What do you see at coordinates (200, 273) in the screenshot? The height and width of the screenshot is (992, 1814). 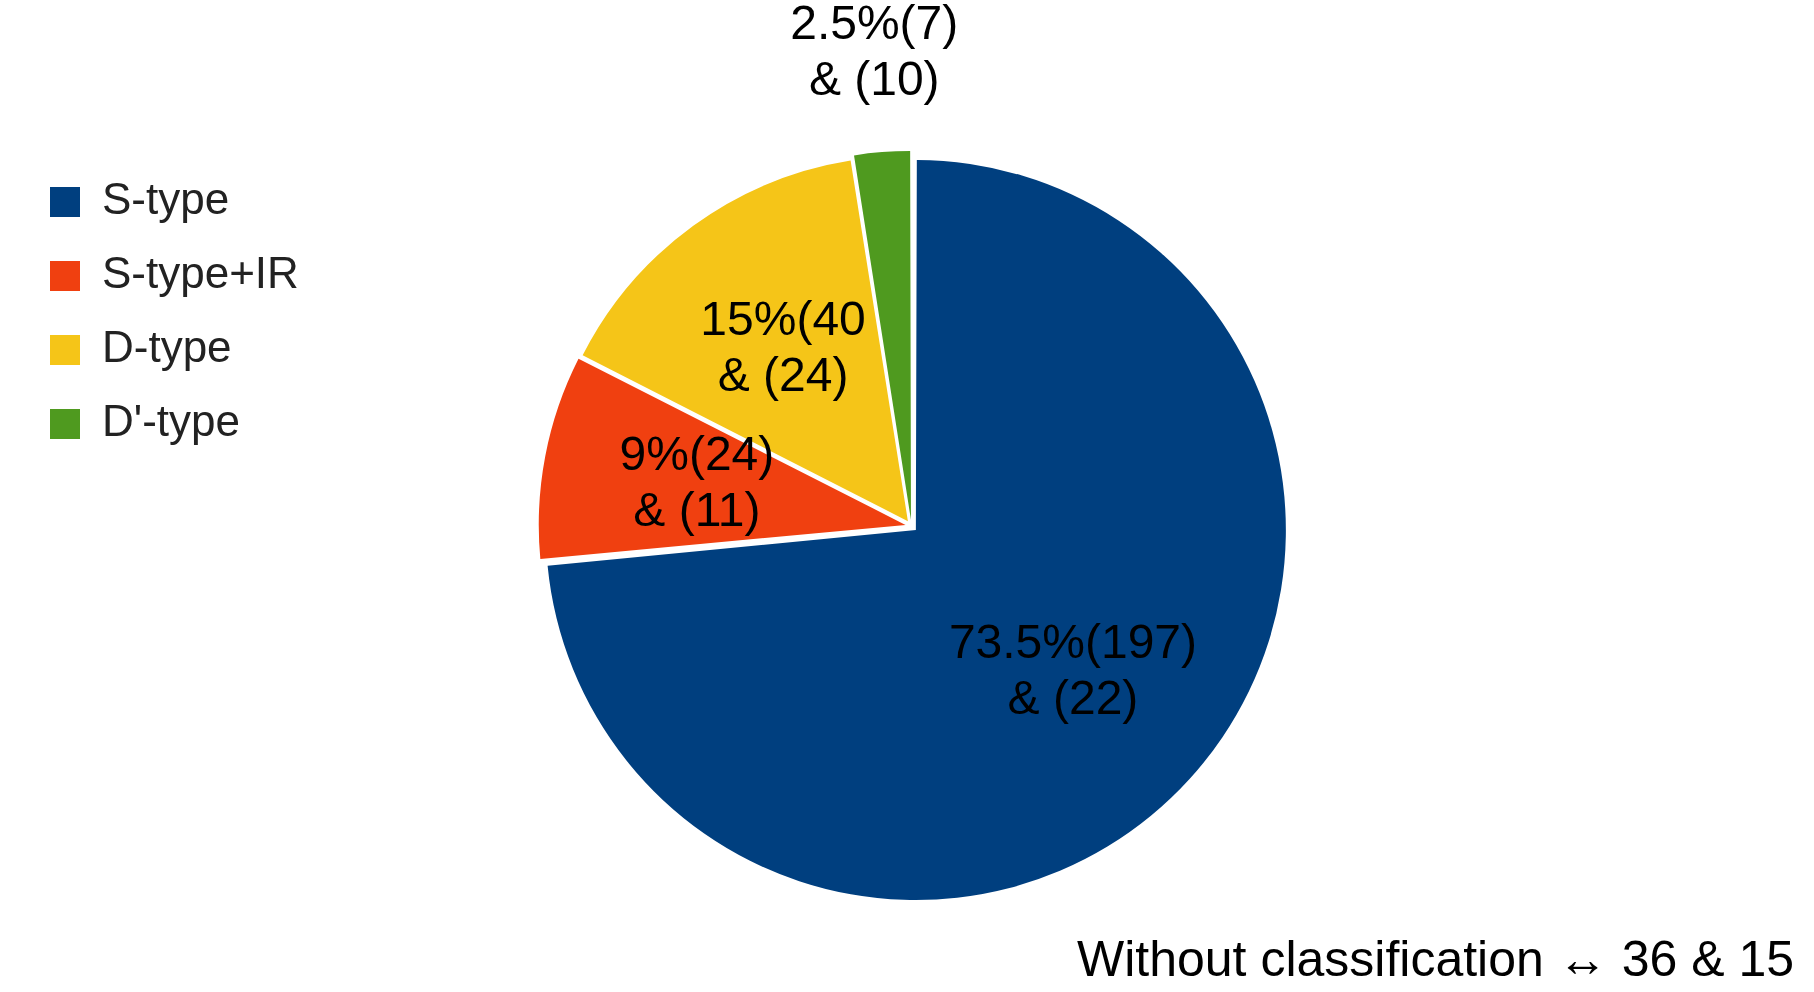 I see `legend-label: S-type+IR` at bounding box center [200, 273].